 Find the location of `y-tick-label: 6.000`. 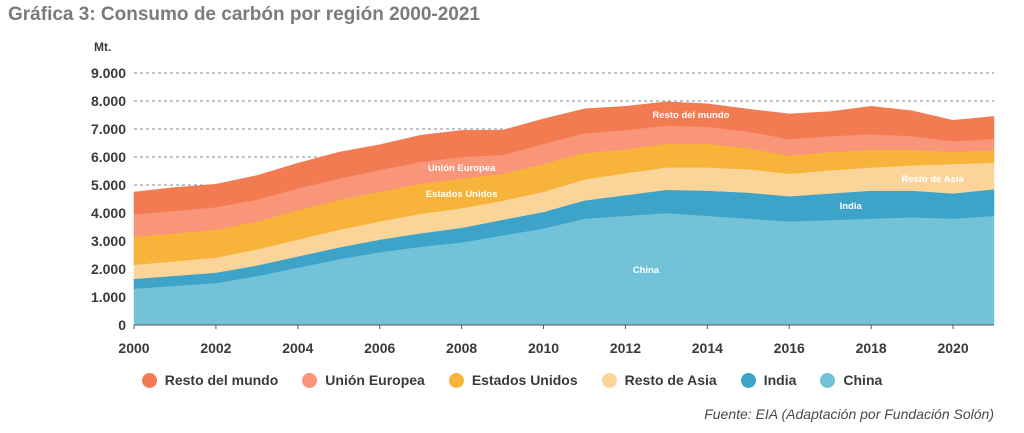

y-tick-label: 6.000 is located at coordinates (108, 157).